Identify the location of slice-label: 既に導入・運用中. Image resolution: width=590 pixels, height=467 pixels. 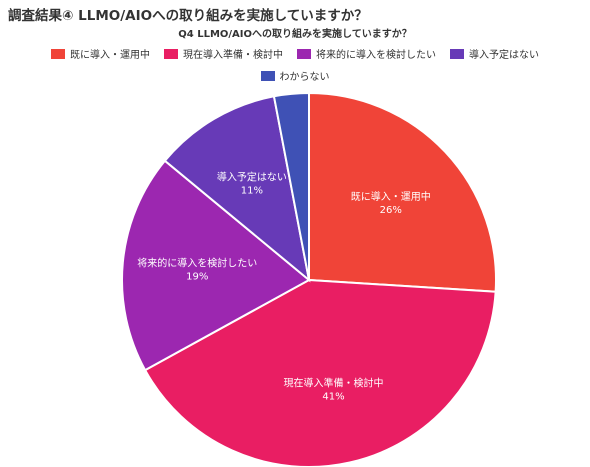
(391, 196).